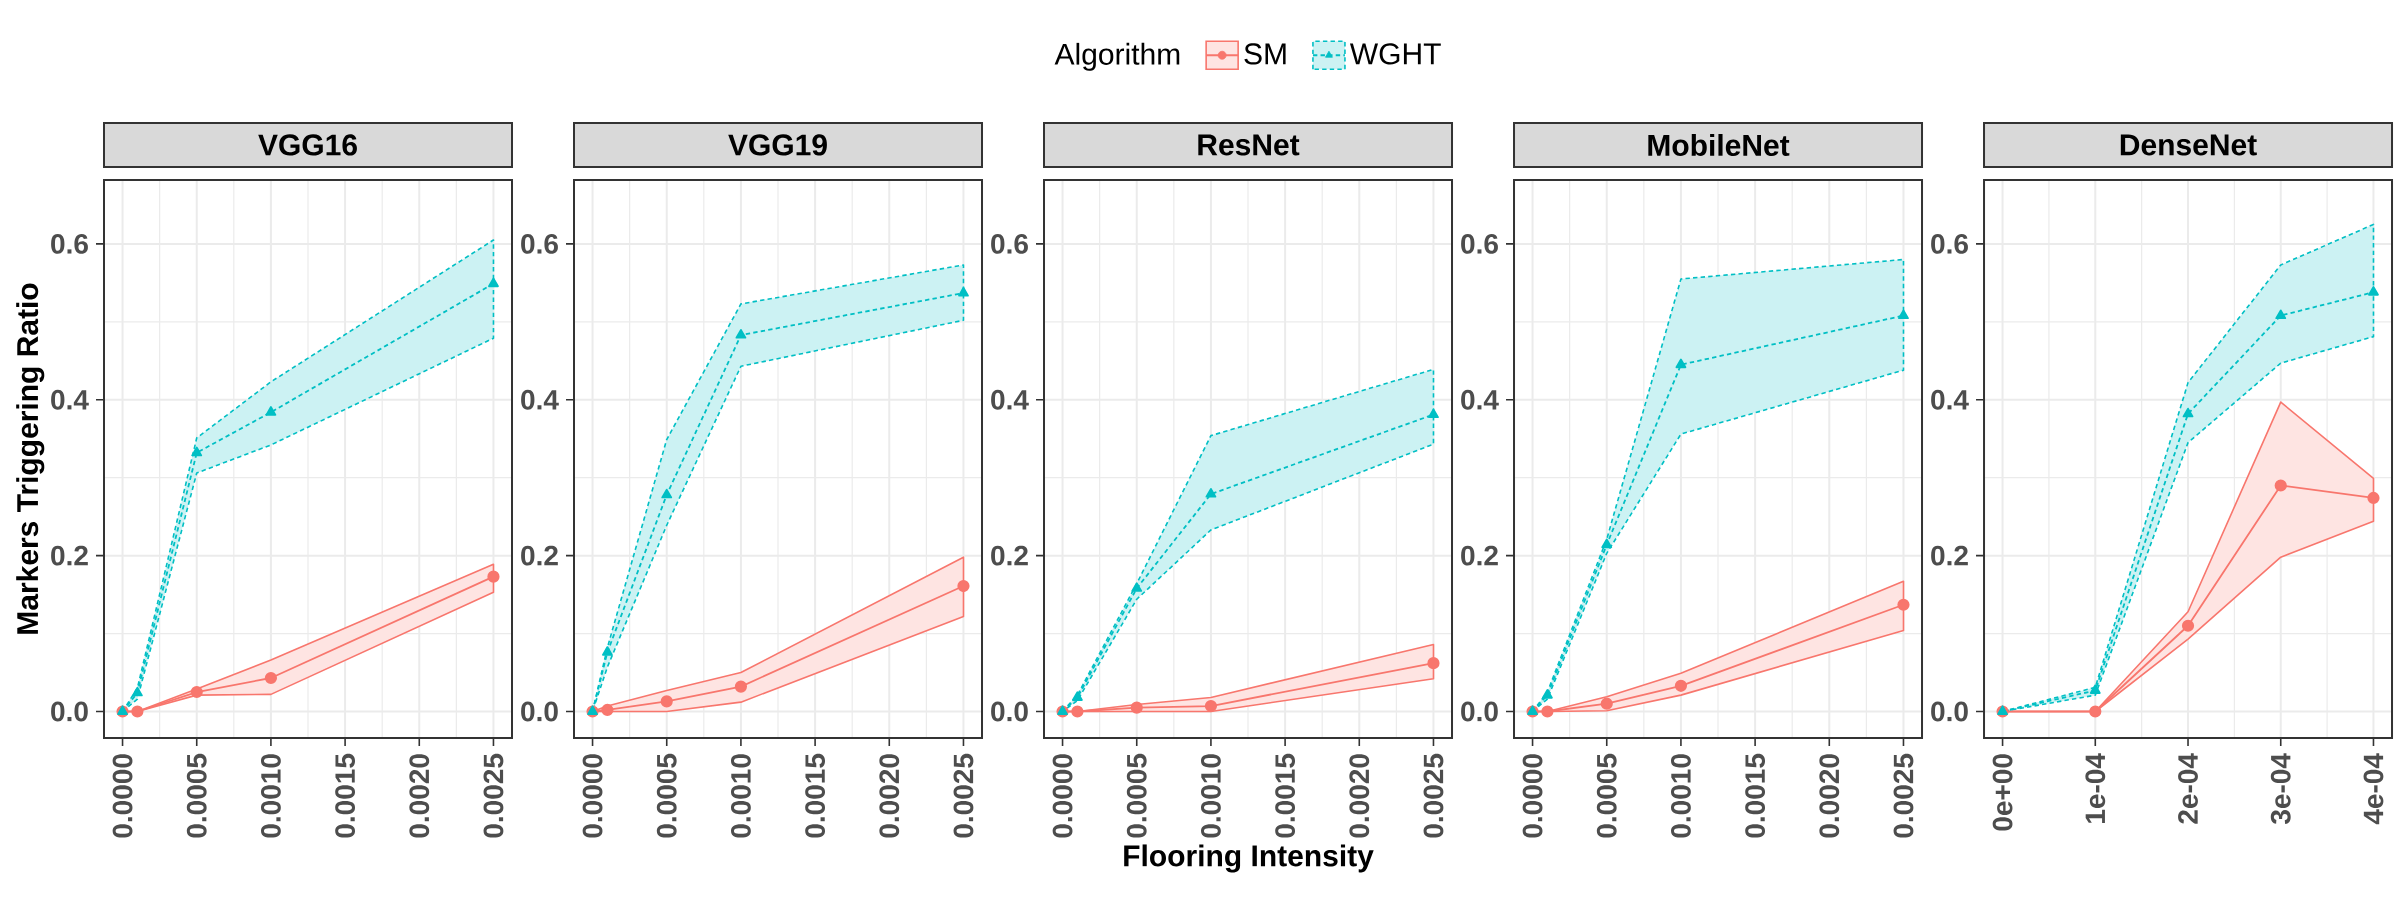 This screenshot has width=2400, height=900. I want to click on y-axis-title: Markers Triggering Ratio, so click(30, 458).